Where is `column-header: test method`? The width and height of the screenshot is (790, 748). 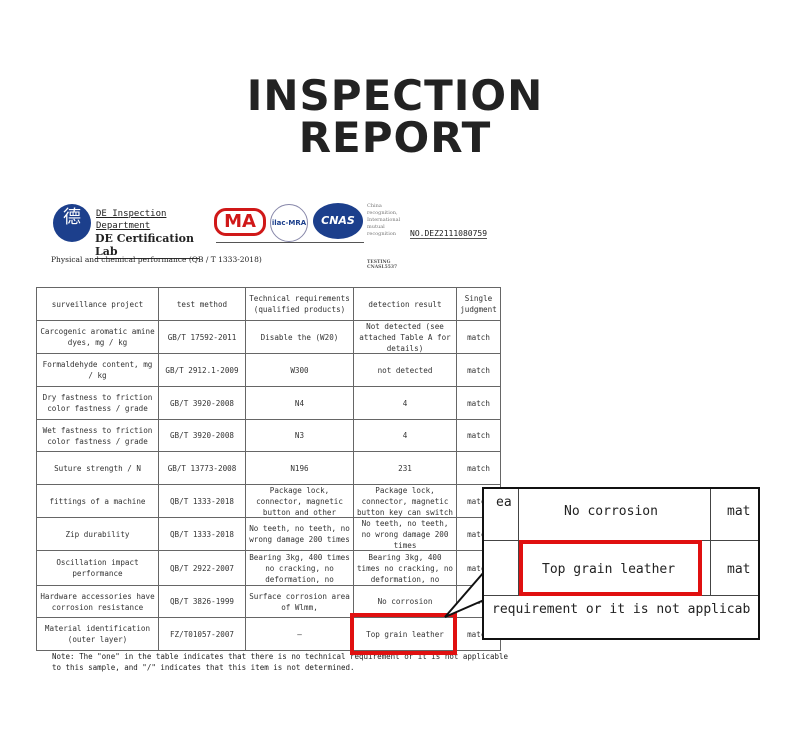
column-header: test method is located at coordinates (202, 304).